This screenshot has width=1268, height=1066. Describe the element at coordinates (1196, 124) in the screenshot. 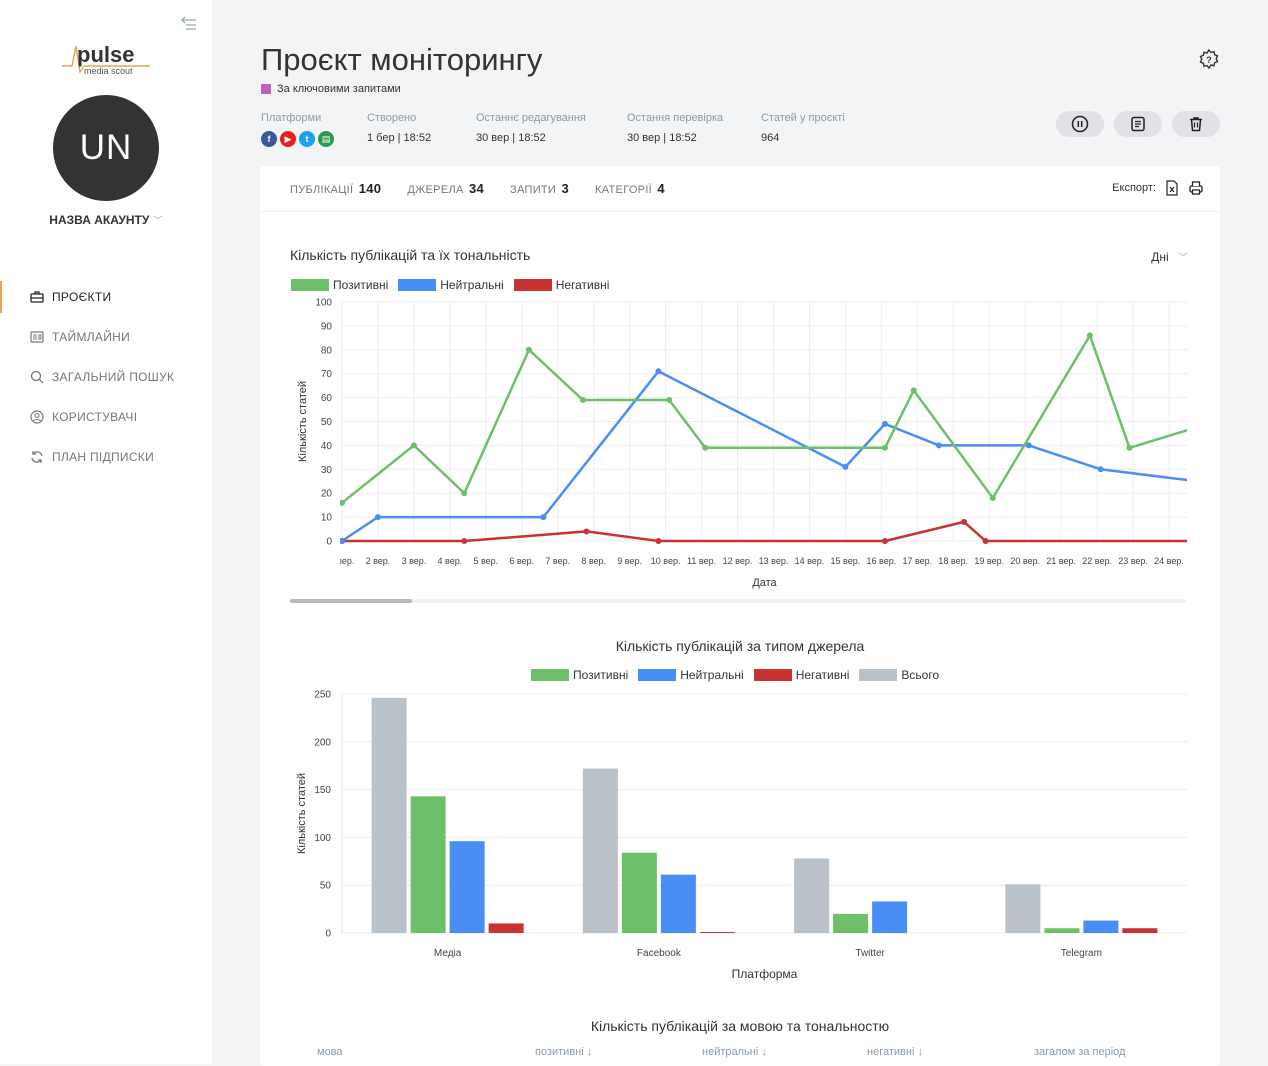

I see `delete-button` at that location.